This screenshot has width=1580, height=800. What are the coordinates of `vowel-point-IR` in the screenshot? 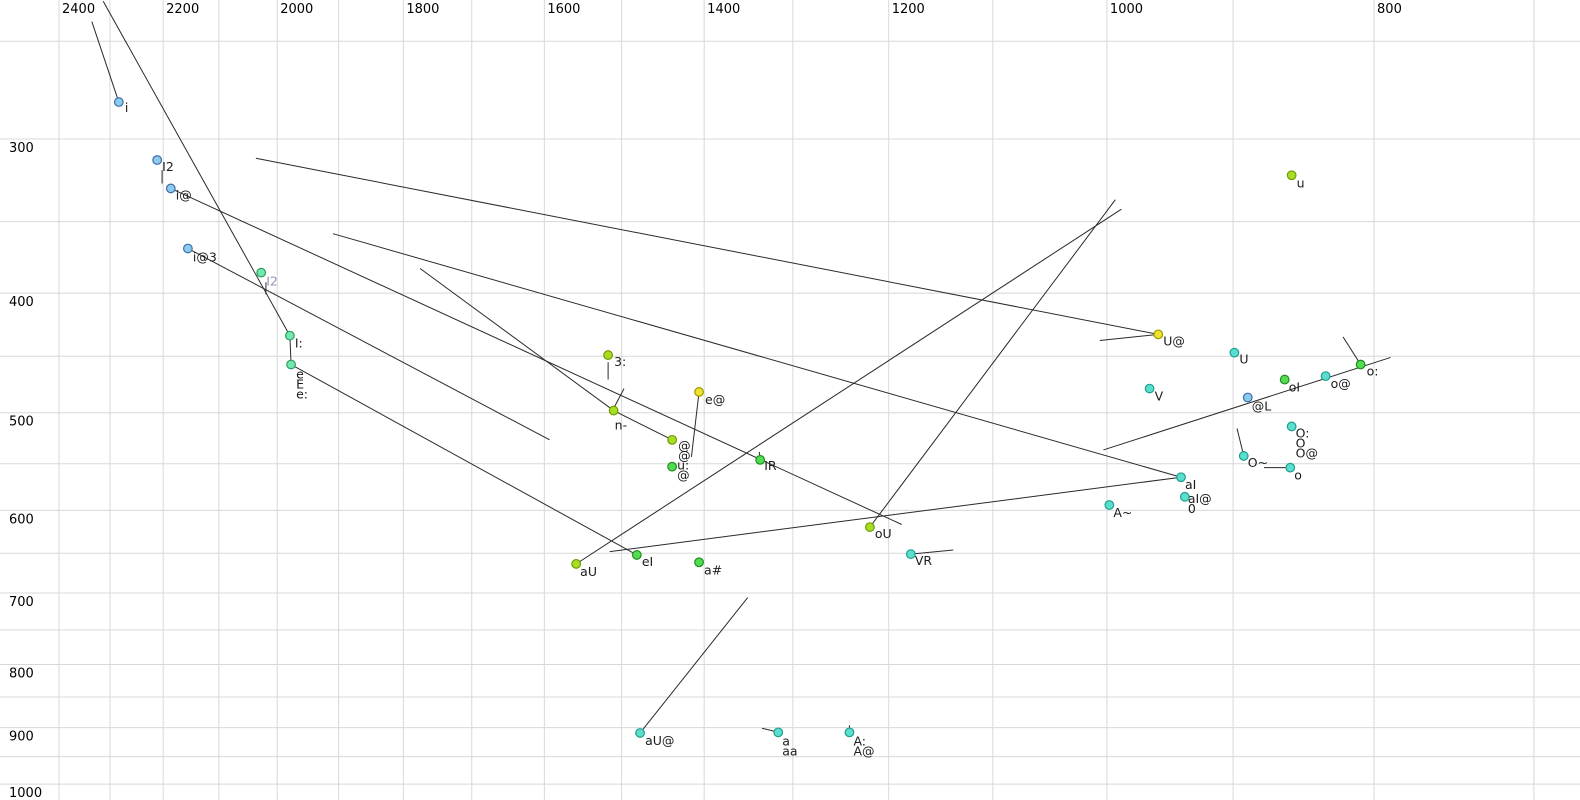 It's located at (760, 459).